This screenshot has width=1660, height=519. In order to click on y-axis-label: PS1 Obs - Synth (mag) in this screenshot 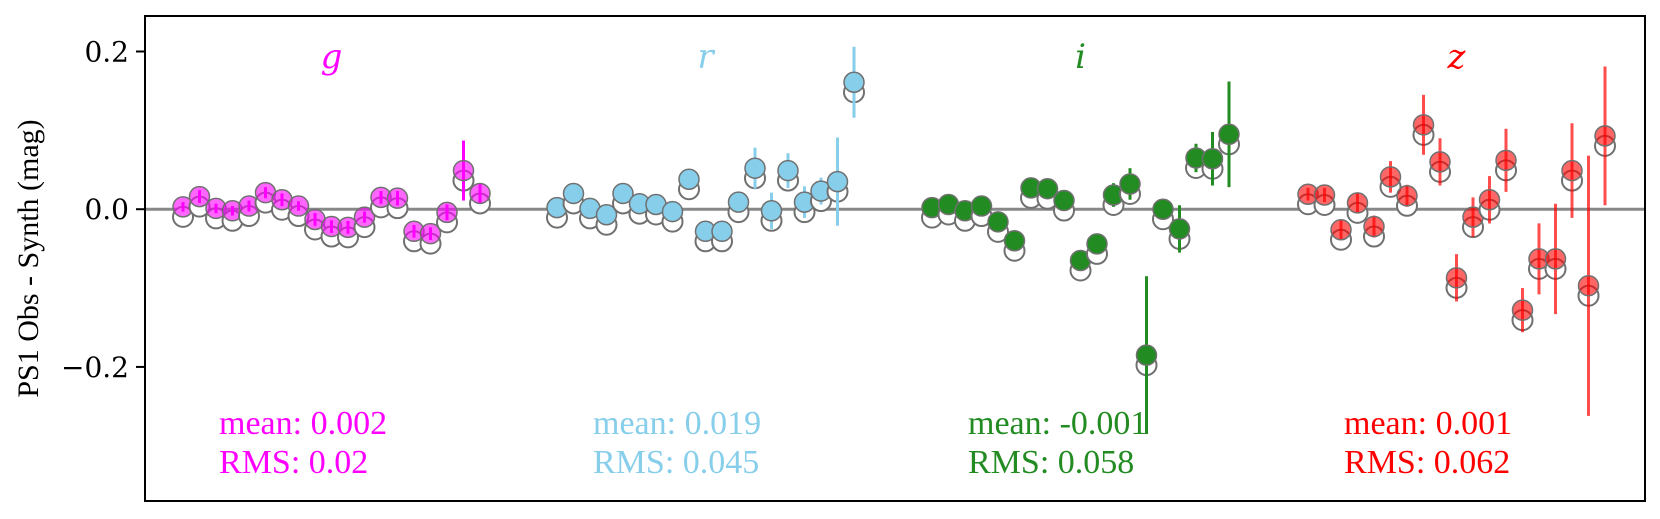, I will do `click(28, 258)`.